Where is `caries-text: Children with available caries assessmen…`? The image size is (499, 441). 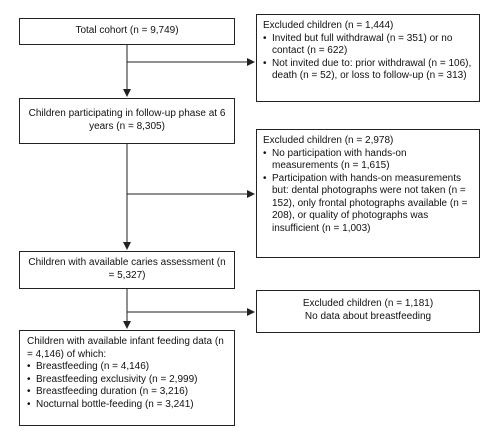
caries-text: Children with available caries assessmen… is located at coordinates (127, 269).